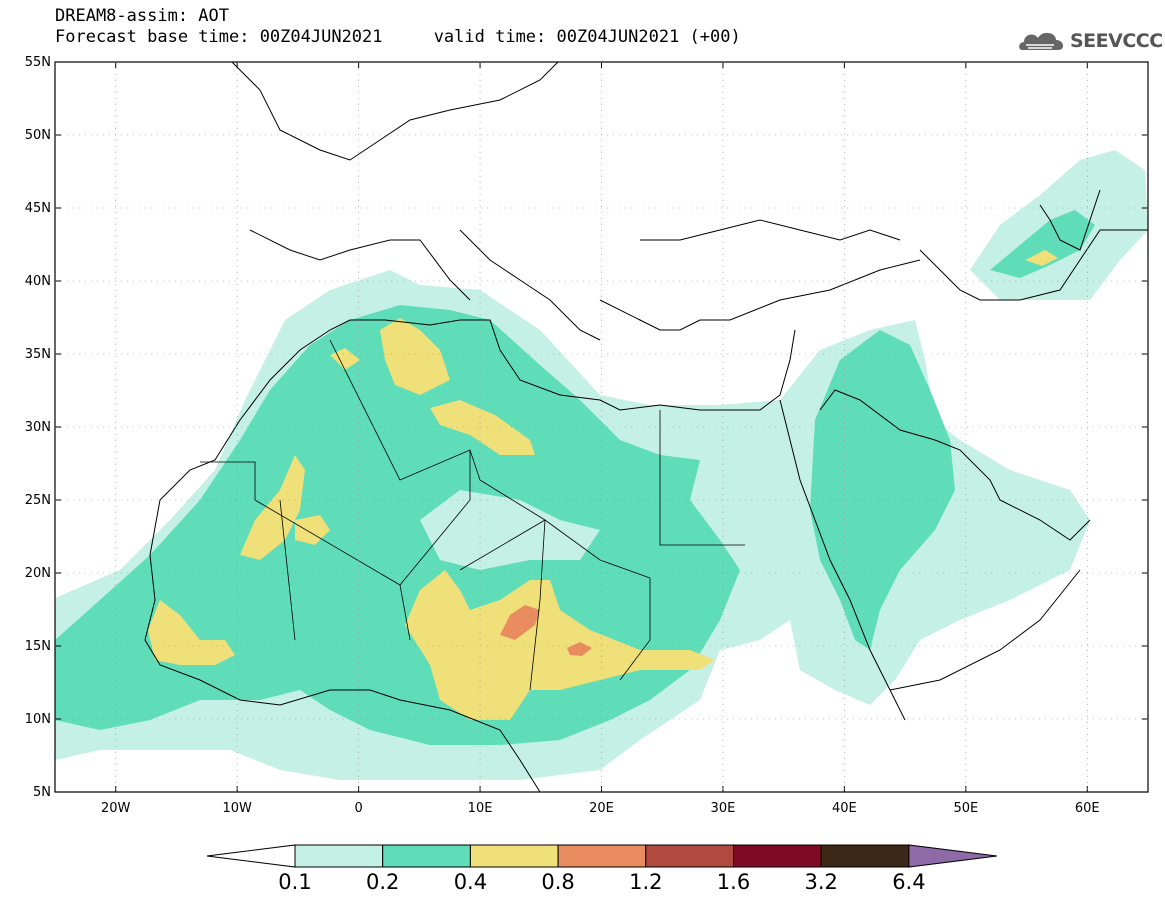 The image size is (1165, 905). I want to click on lat-tick-label: 55N, so click(38, 62).